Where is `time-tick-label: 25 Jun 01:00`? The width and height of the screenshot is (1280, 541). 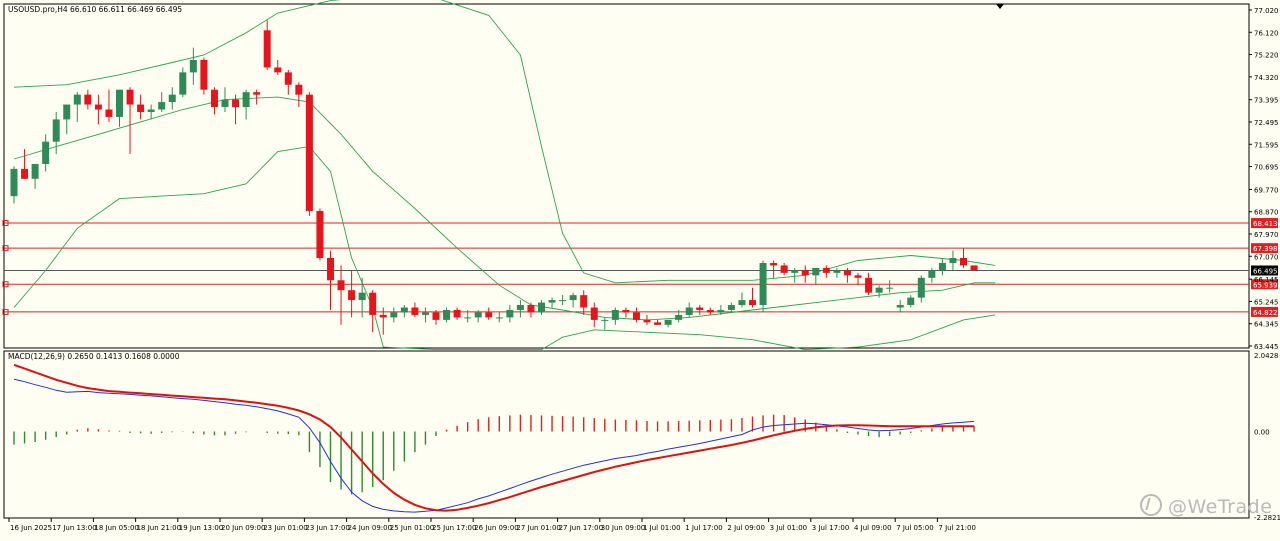 time-tick-label: 25 Jun 01:00 is located at coordinates (412, 528).